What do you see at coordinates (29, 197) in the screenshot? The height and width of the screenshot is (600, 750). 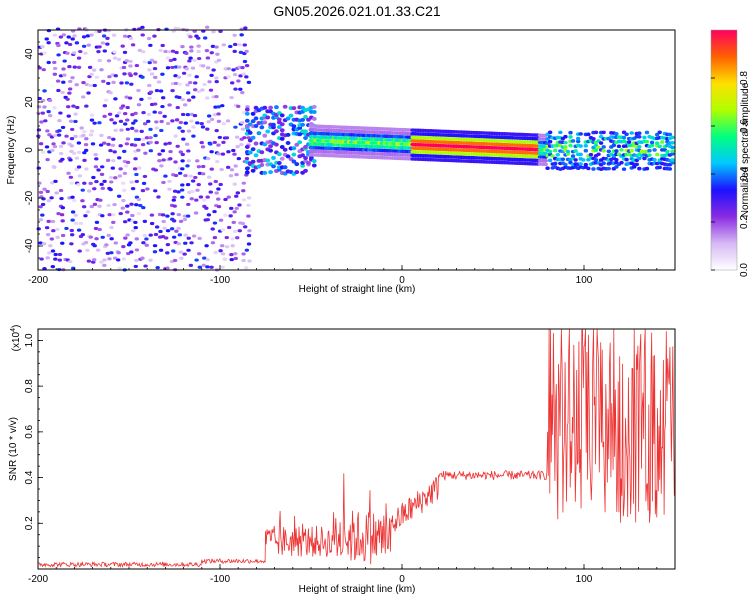 I see `y-tick-label: -20` at bounding box center [29, 197].